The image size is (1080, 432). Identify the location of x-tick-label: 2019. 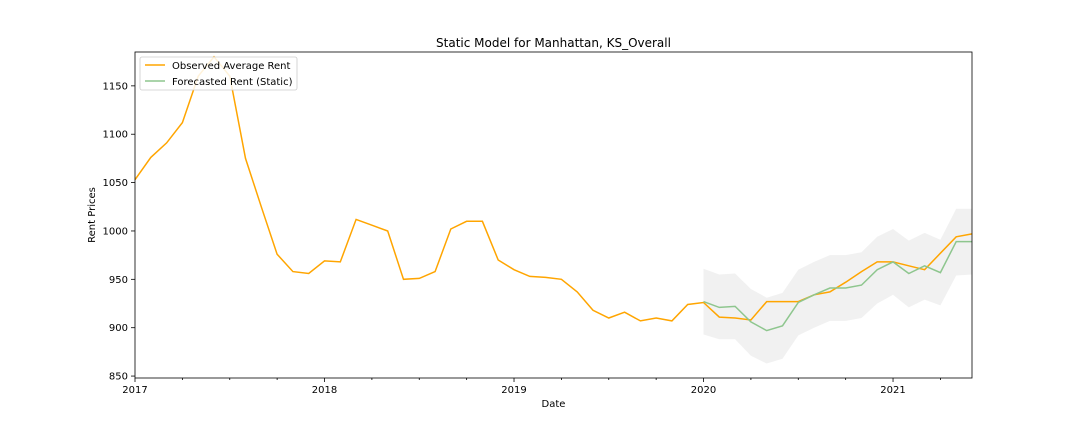
(513, 390).